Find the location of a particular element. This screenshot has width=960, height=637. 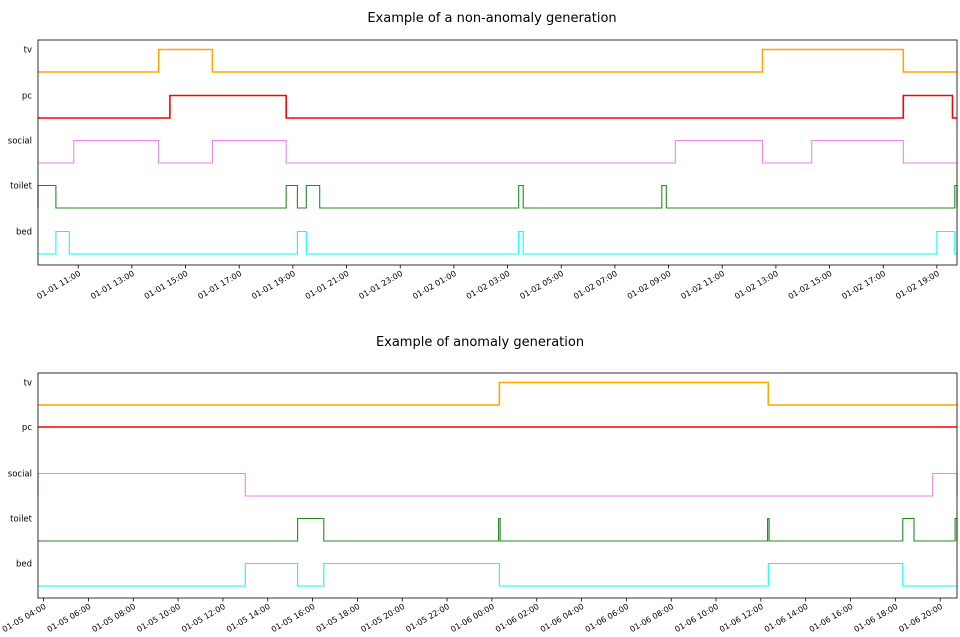

x-tick-label: 01-06 00:00 is located at coordinates (472, 618).